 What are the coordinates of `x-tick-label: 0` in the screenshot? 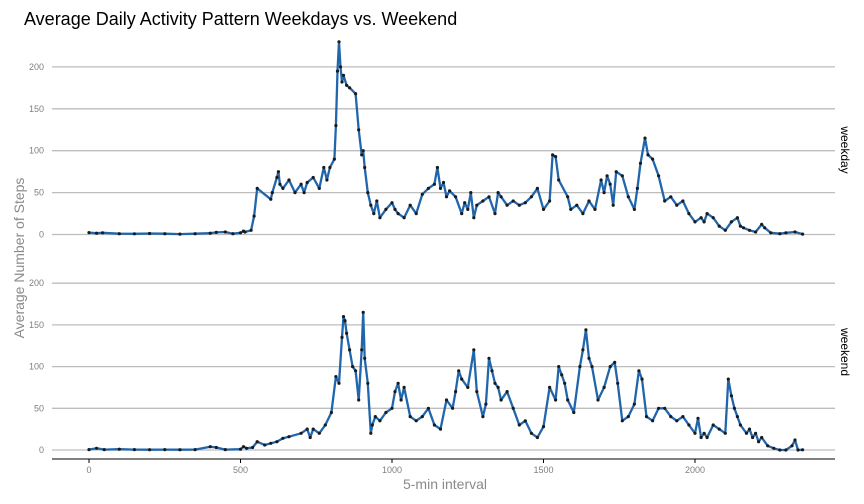 It's located at (88, 470).